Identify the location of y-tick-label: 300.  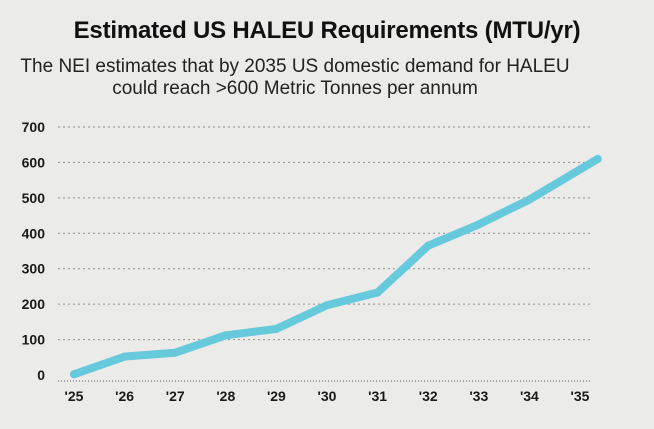
(34, 269).